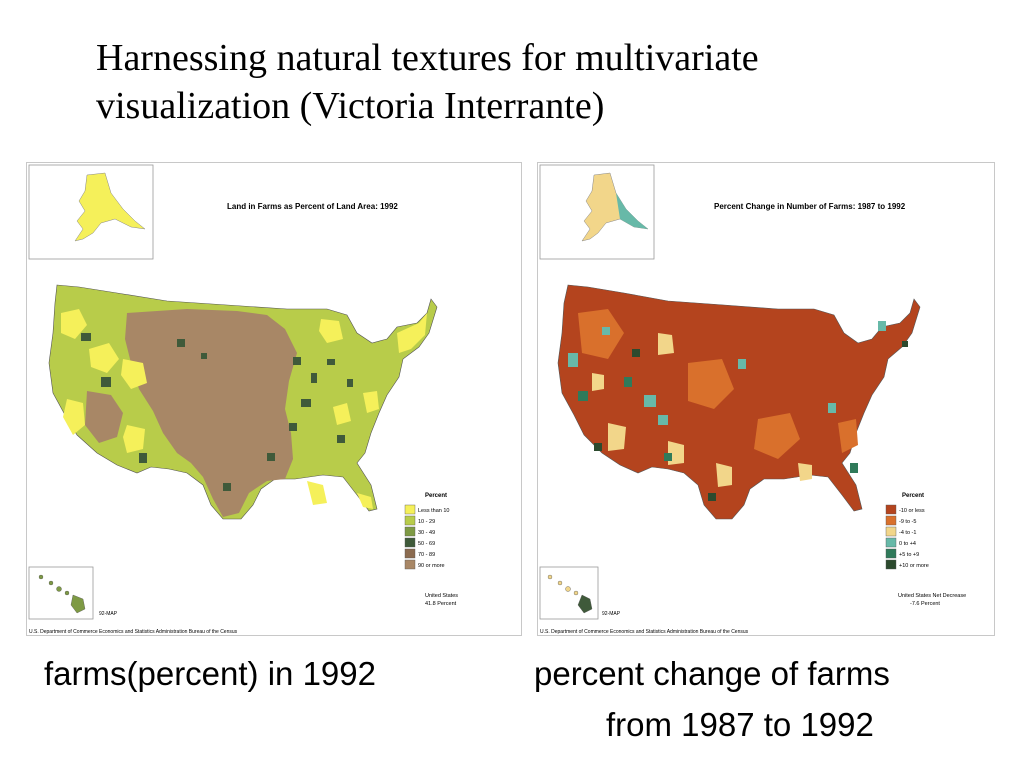 This screenshot has height=768, width=1024. I want to click on legend-label: +5 to +9, so click(909, 555).